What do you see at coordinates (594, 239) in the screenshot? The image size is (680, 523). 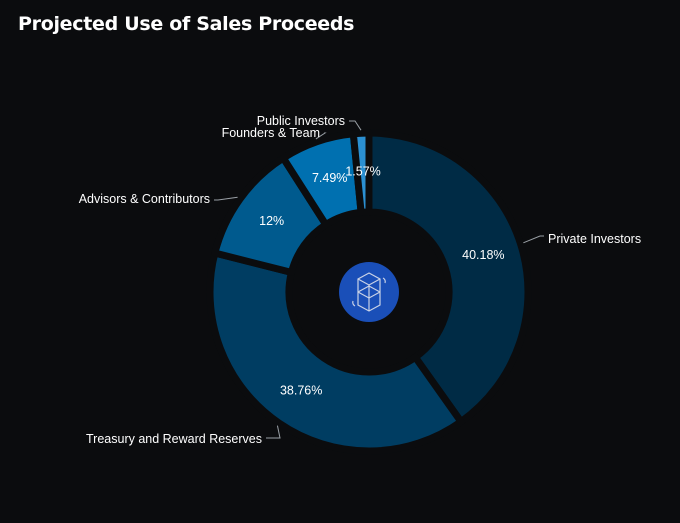 I see `category-label-private-investors: Private Investors` at bounding box center [594, 239].